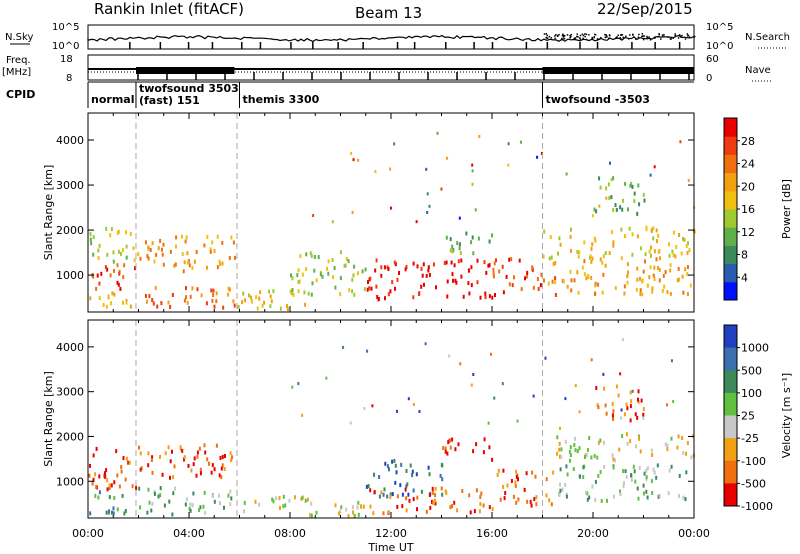 This screenshot has width=800, height=554. Describe the element at coordinates (748, 232) in the screenshot. I see `colorbar-tick-label: 12` at that location.